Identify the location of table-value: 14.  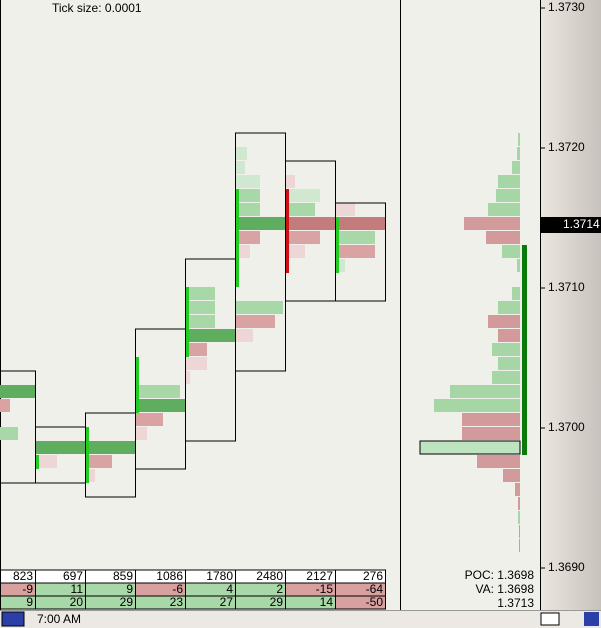
(327, 602).